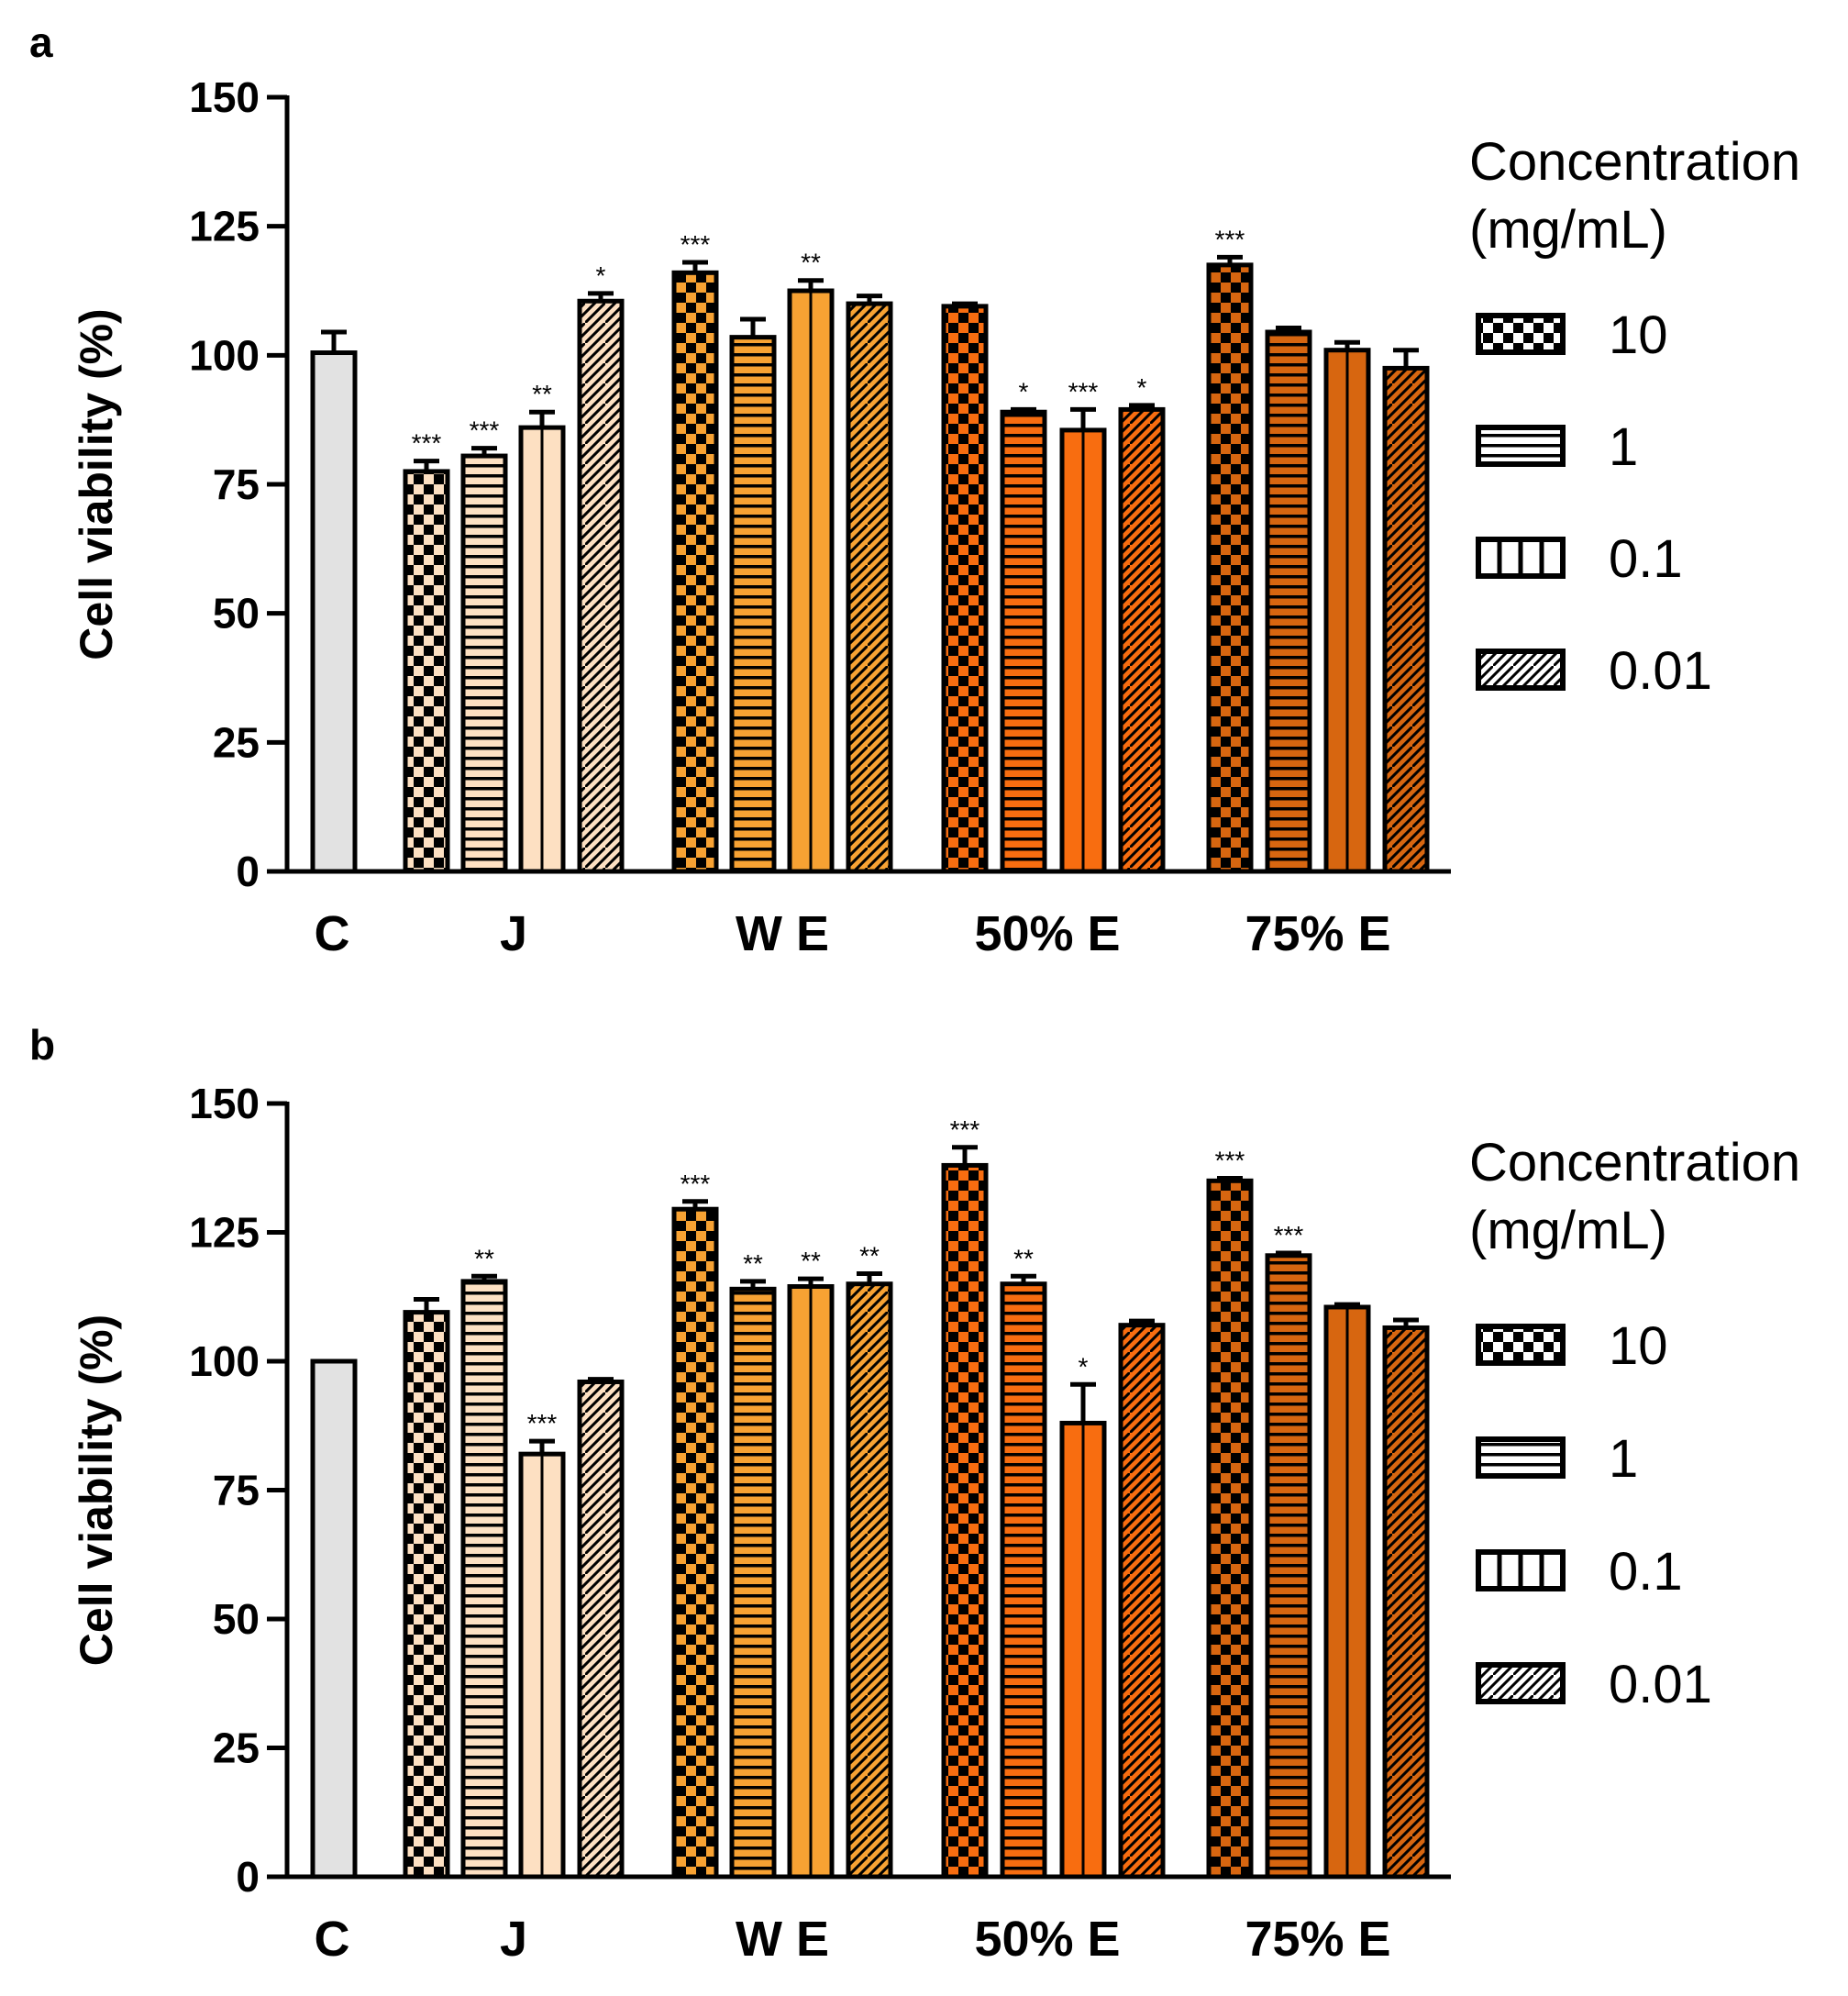 This screenshot has width=1848, height=1996. What do you see at coordinates (542, 627) in the screenshot?
I see `bar-J-0.1: **` at bounding box center [542, 627].